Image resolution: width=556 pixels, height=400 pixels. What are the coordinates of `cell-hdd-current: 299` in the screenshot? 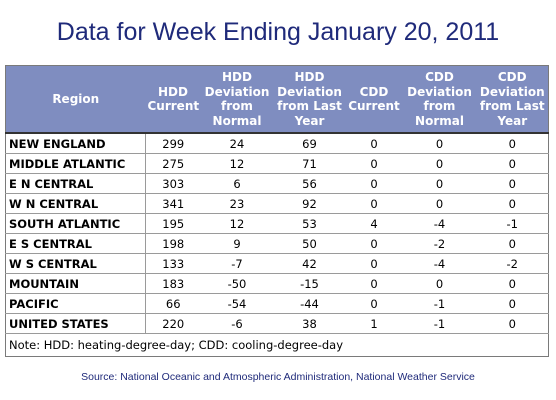 It's located at (173, 143).